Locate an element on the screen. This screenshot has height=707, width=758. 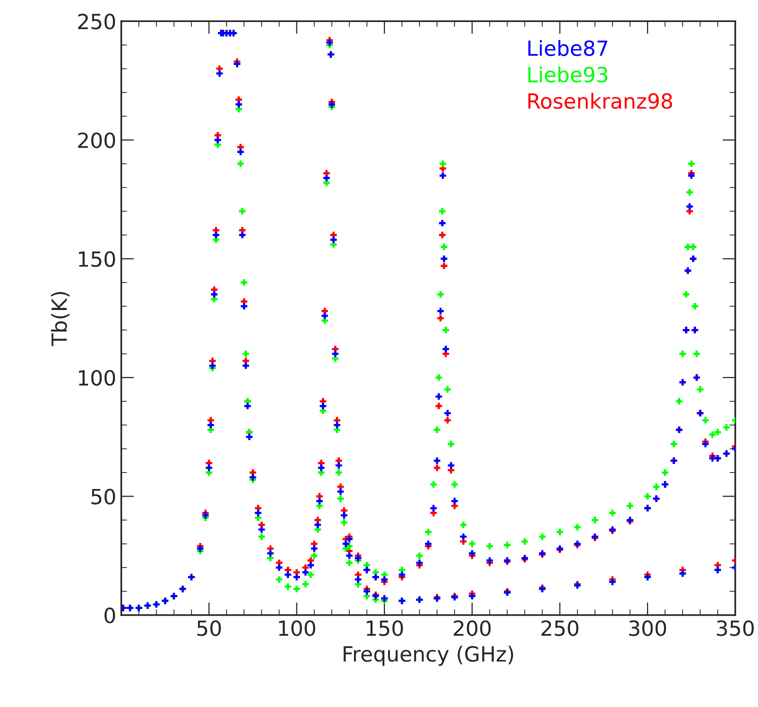
y-tick-label: 100 is located at coordinates (97, 378).